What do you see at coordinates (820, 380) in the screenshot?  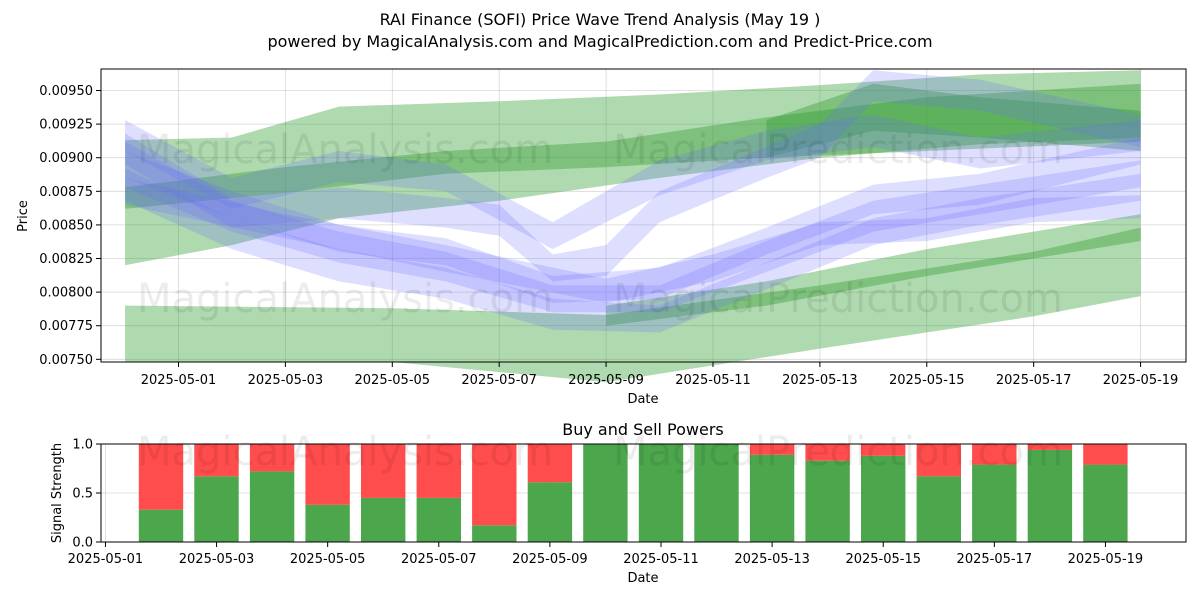 I see `price-x-tick-label: 2025-05-13` at bounding box center [820, 380].